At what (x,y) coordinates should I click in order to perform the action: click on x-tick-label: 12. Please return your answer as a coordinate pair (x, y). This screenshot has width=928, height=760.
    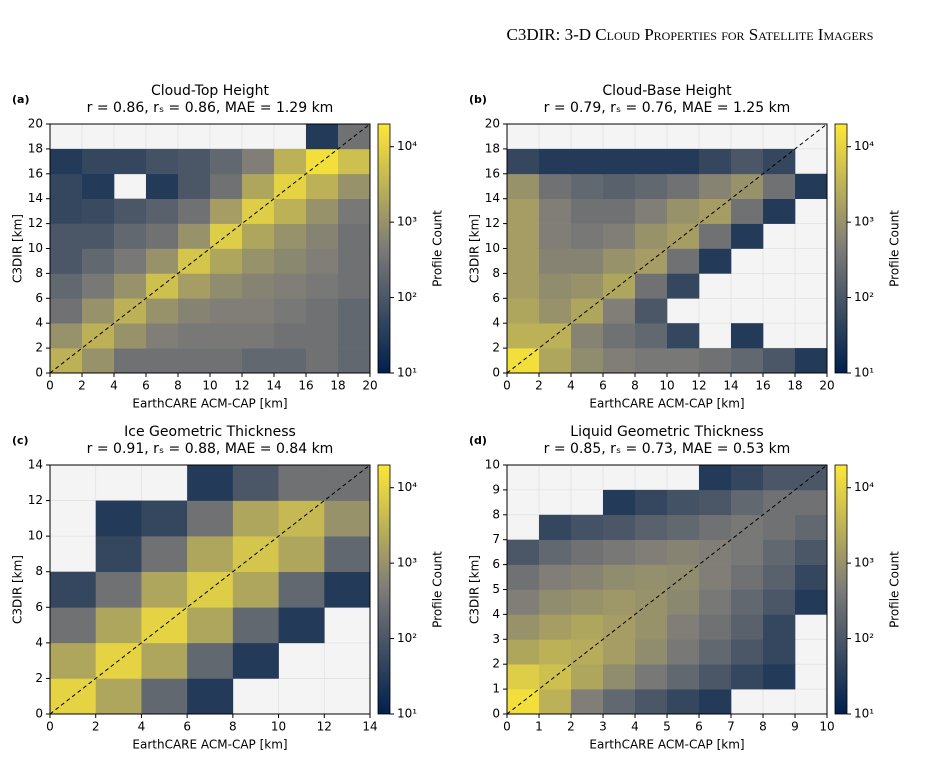
    Looking at the image, I should click on (698, 386).